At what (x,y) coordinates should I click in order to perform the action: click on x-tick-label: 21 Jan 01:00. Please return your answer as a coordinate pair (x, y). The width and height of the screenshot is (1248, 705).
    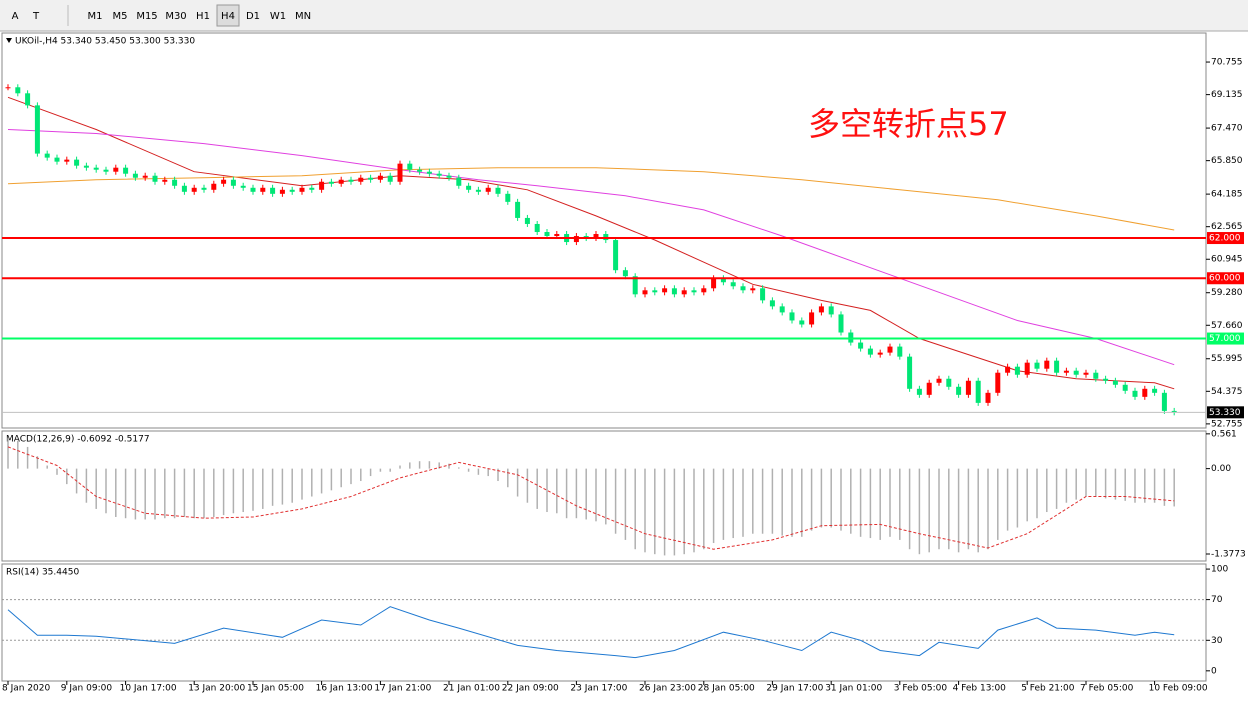
    Looking at the image, I should click on (471, 689).